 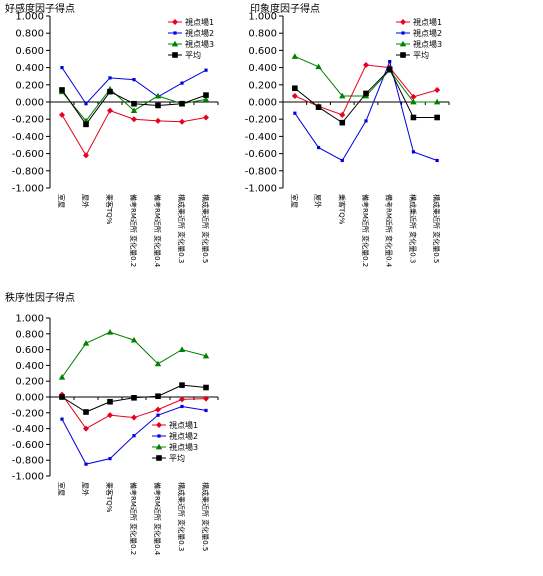 What do you see at coordinates (40, 297) in the screenshot?
I see `chart-title: 秩序性因子得点` at bounding box center [40, 297].